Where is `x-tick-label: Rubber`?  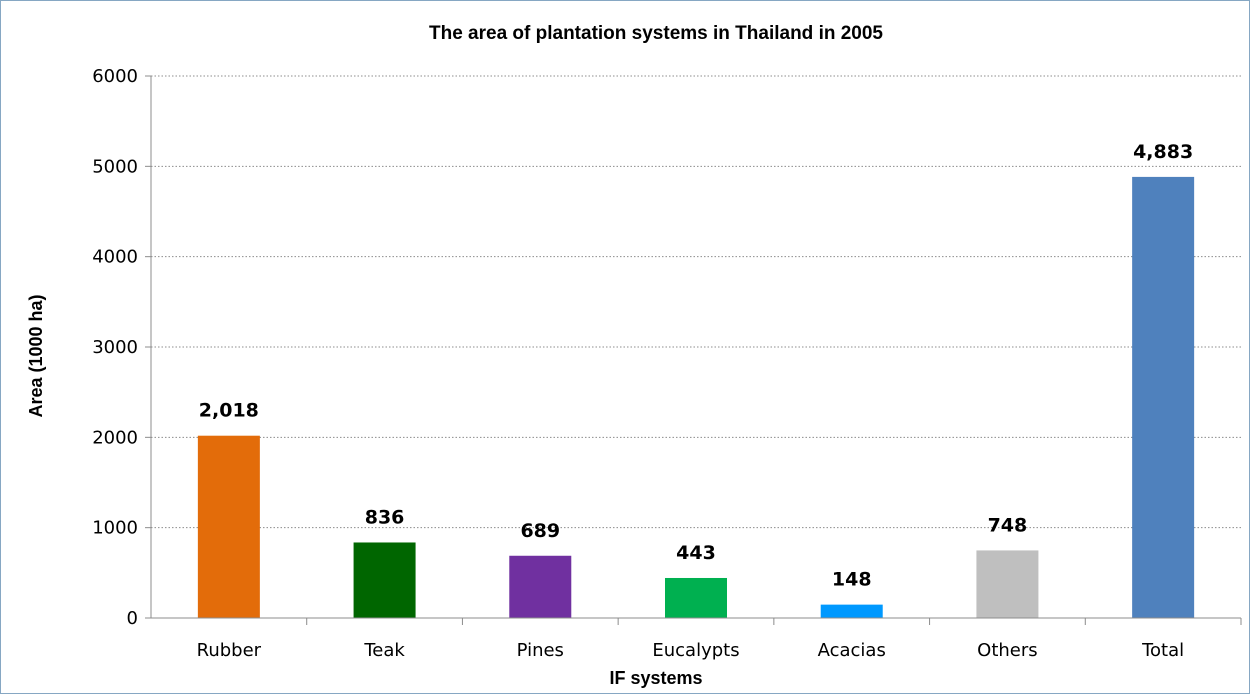
x-tick-label: Rubber is located at coordinates (229, 650).